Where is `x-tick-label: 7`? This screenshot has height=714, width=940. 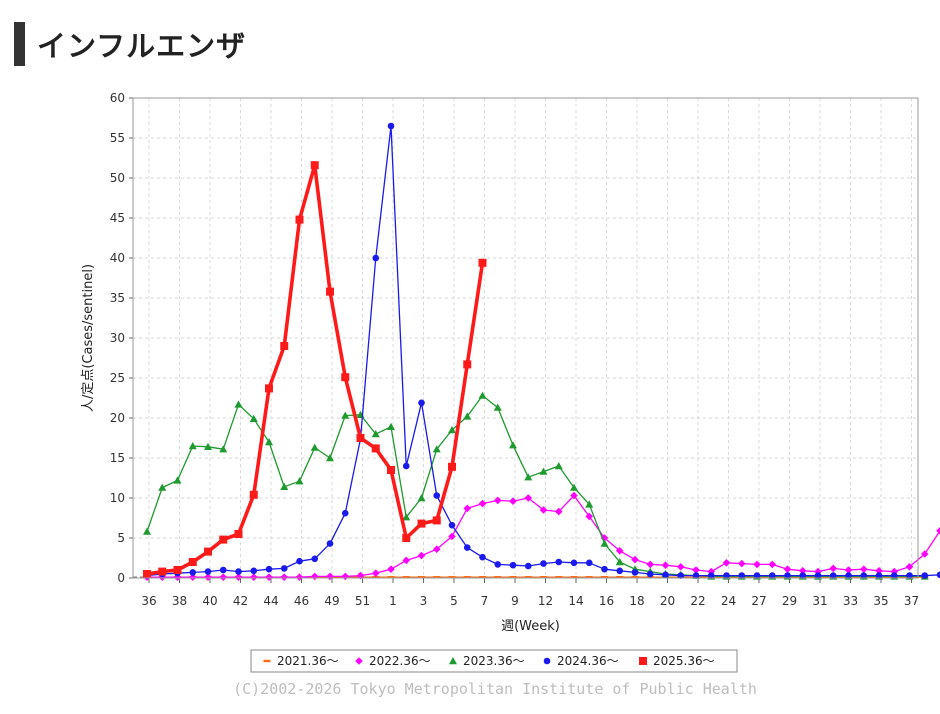
x-tick-label: 7 is located at coordinates (485, 601).